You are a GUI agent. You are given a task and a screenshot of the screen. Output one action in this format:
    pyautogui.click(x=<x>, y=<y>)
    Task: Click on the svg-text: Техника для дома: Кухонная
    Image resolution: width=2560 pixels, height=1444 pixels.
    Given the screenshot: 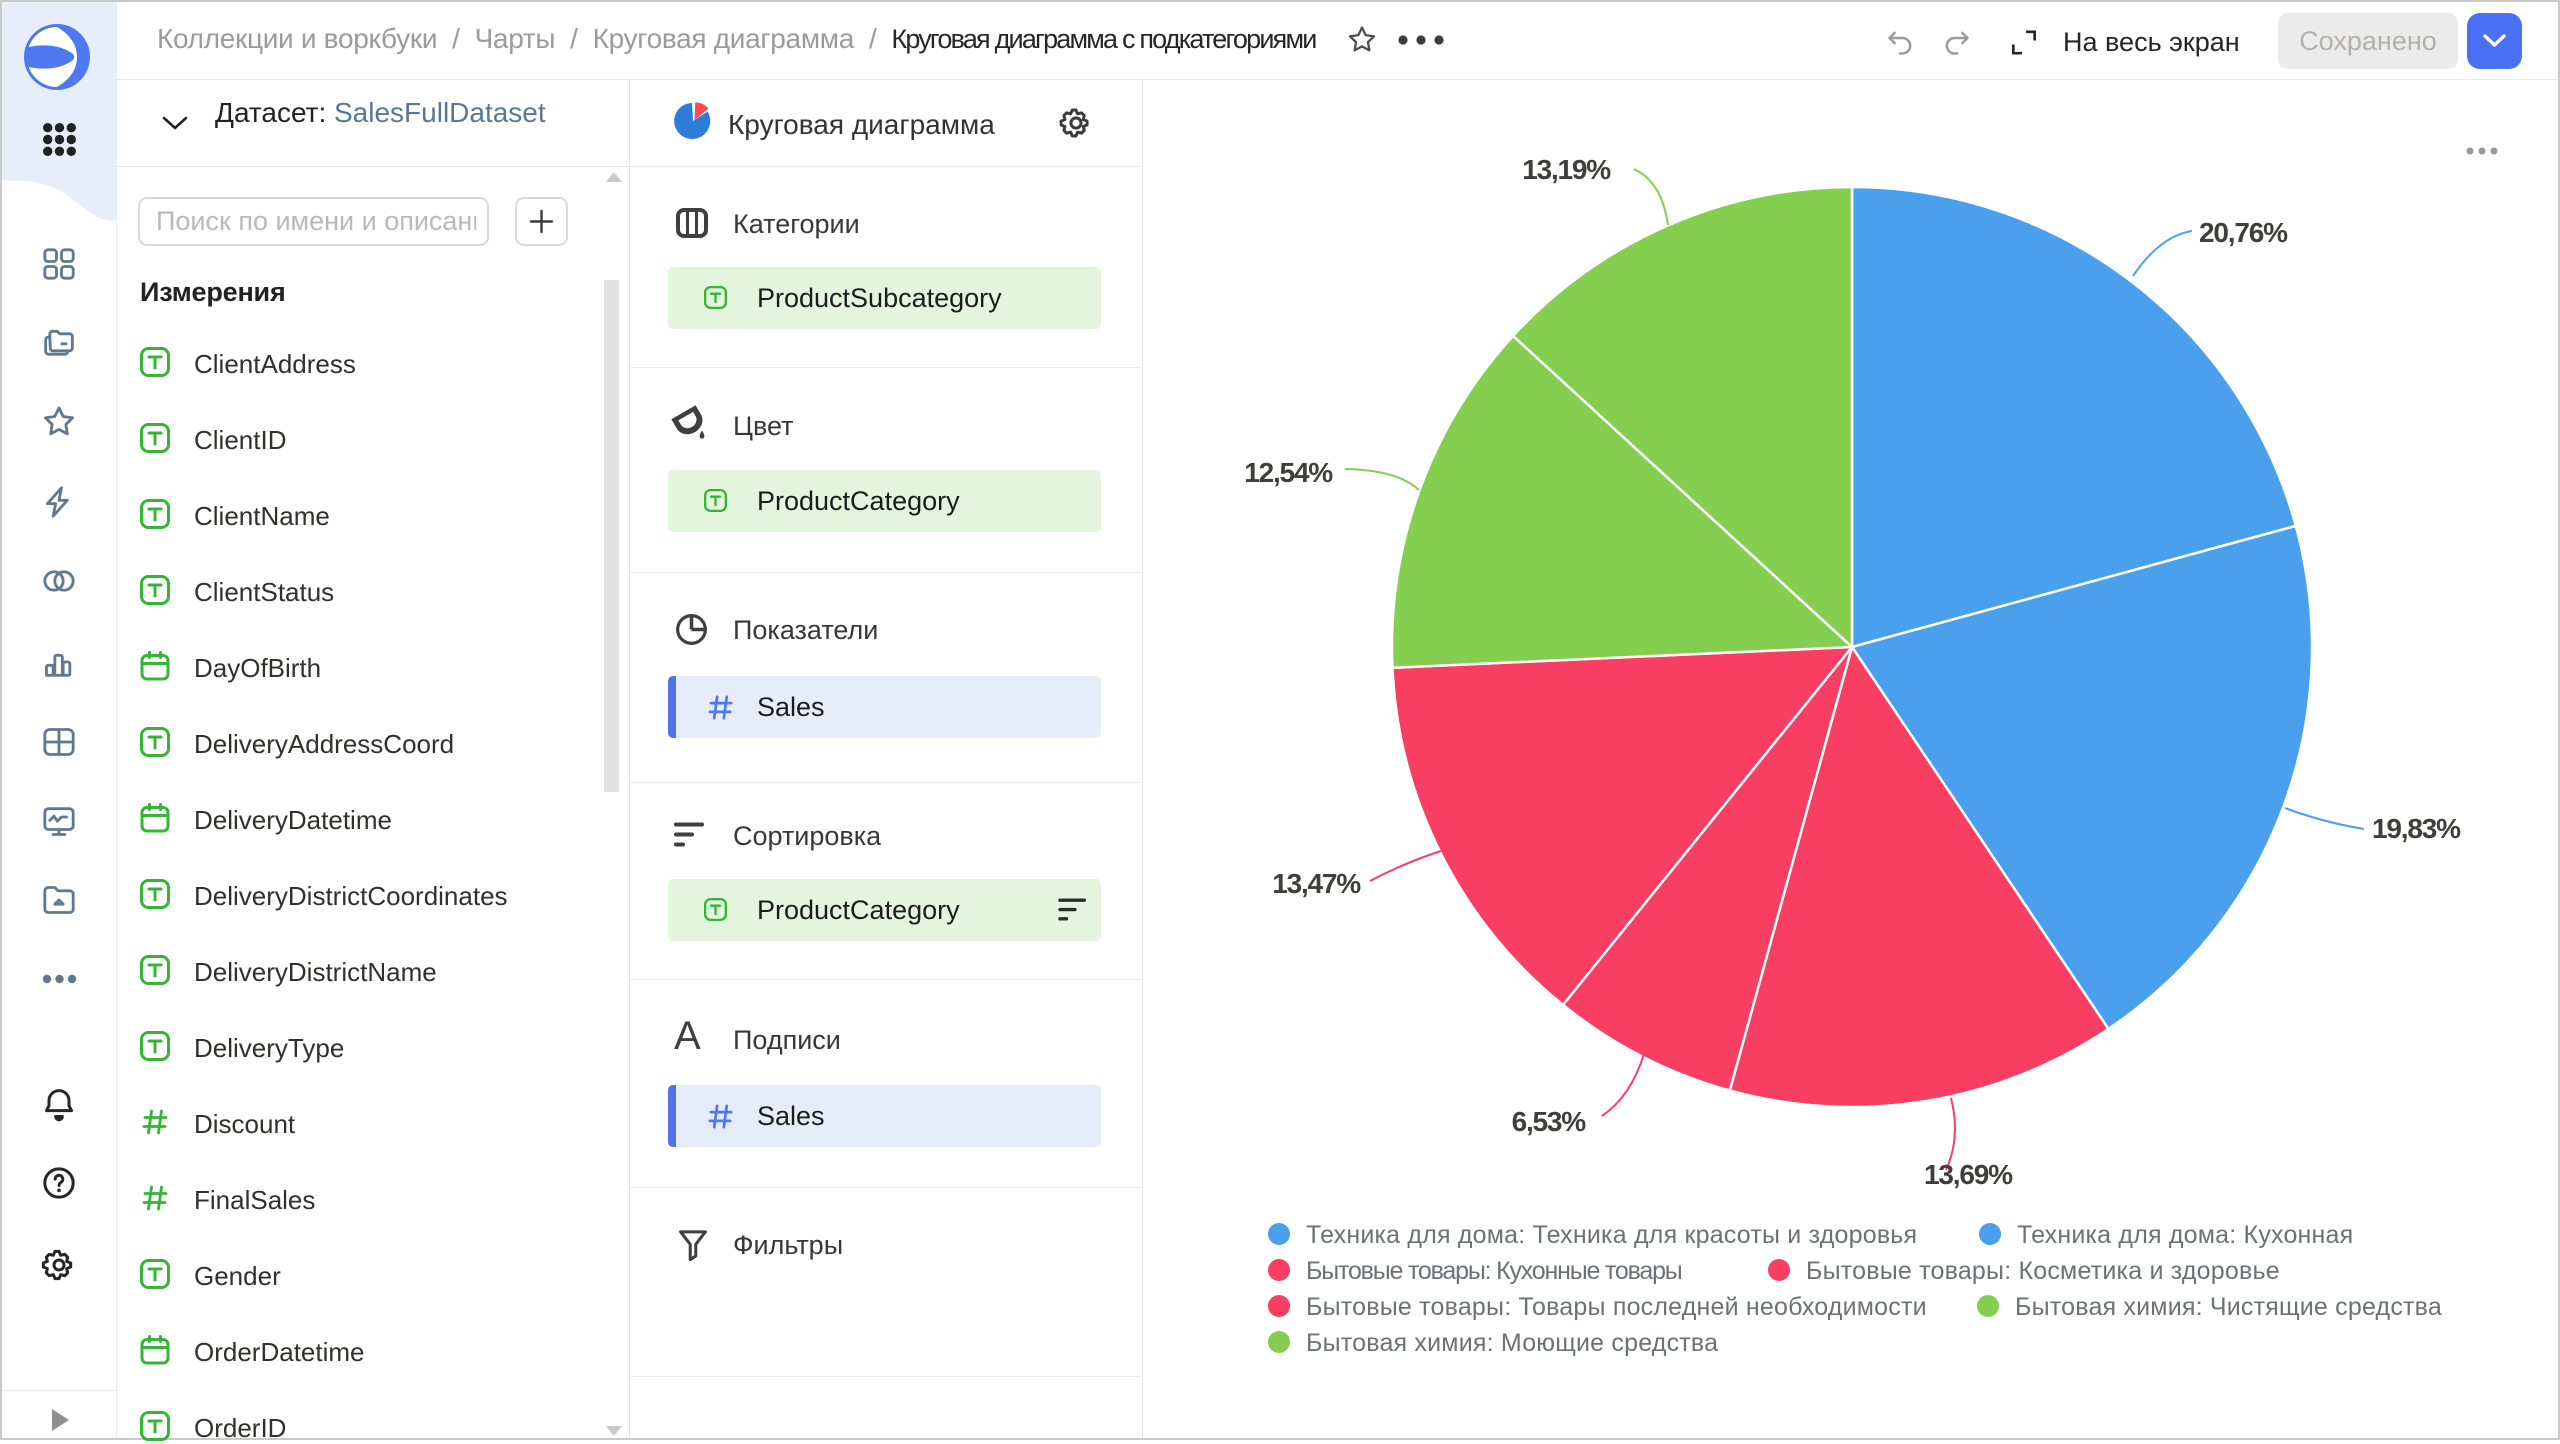 What is the action you would take?
    pyautogui.click(x=2185, y=1235)
    